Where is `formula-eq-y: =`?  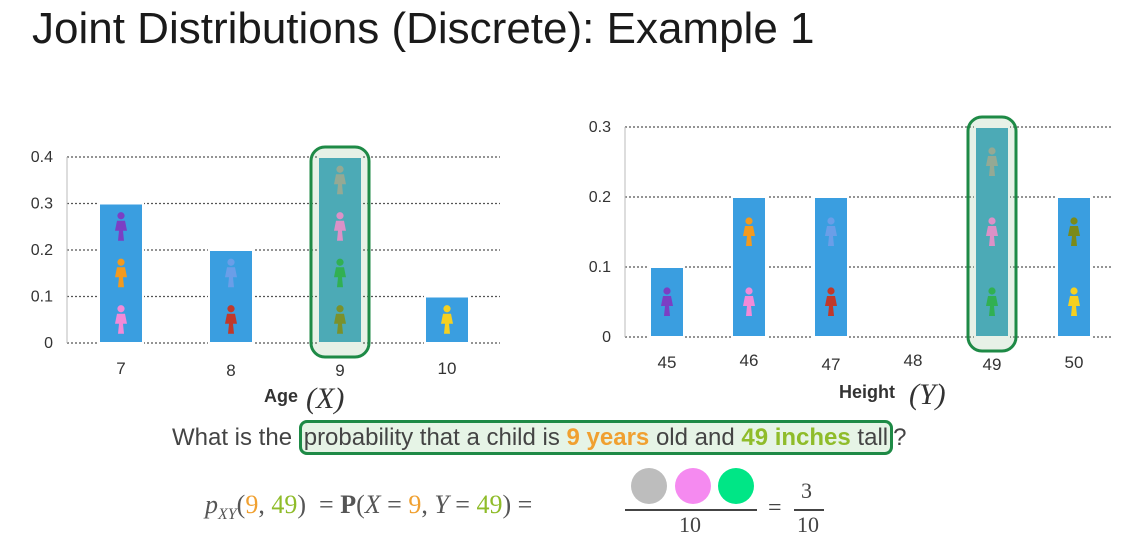 formula-eq-y: = is located at coordinates (462, 504).